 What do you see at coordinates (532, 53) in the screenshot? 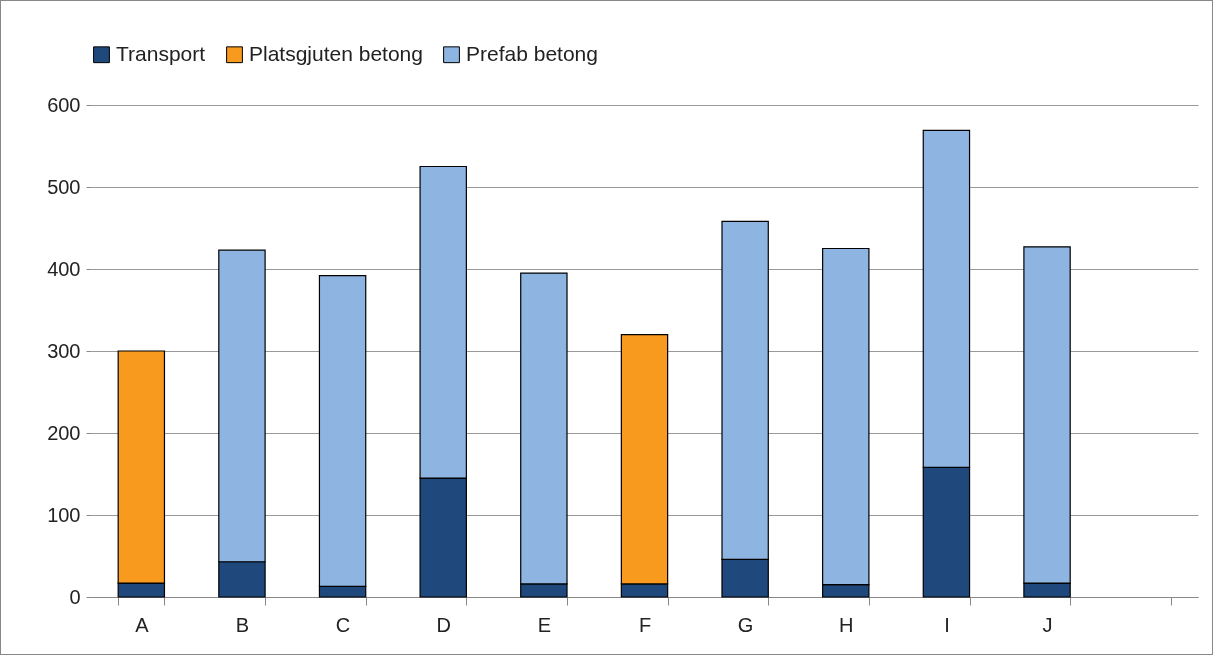
I see `legend-label: Prefab betong` at bounding box center [532, 53].